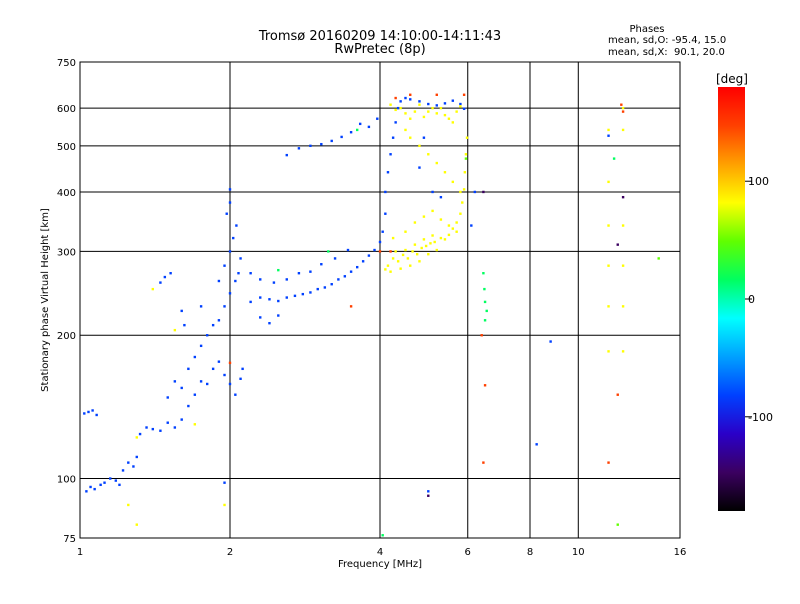  Describe the element at coordinates (759, 299) in the screenshot. I see `colorbar-ticks: 100 0 -100` at that location.